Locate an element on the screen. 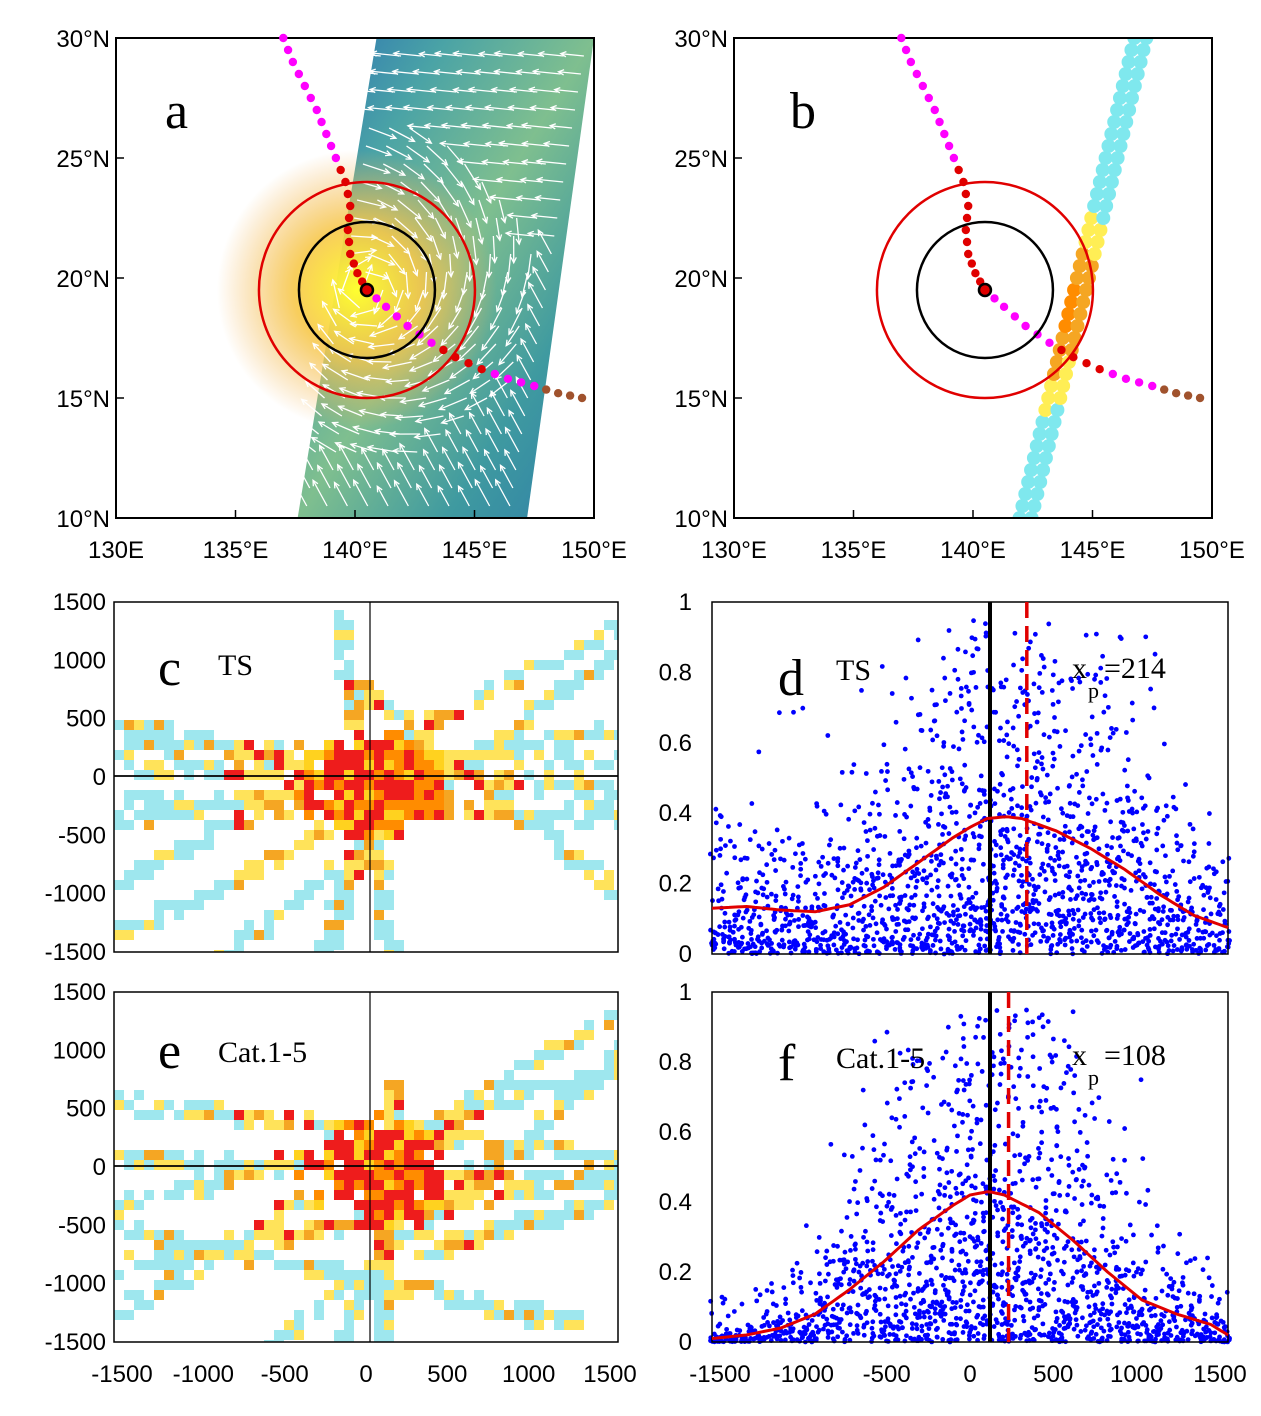  y-axis-ticks: 10.80.60.40.20 is located at coordinates (675, 778).